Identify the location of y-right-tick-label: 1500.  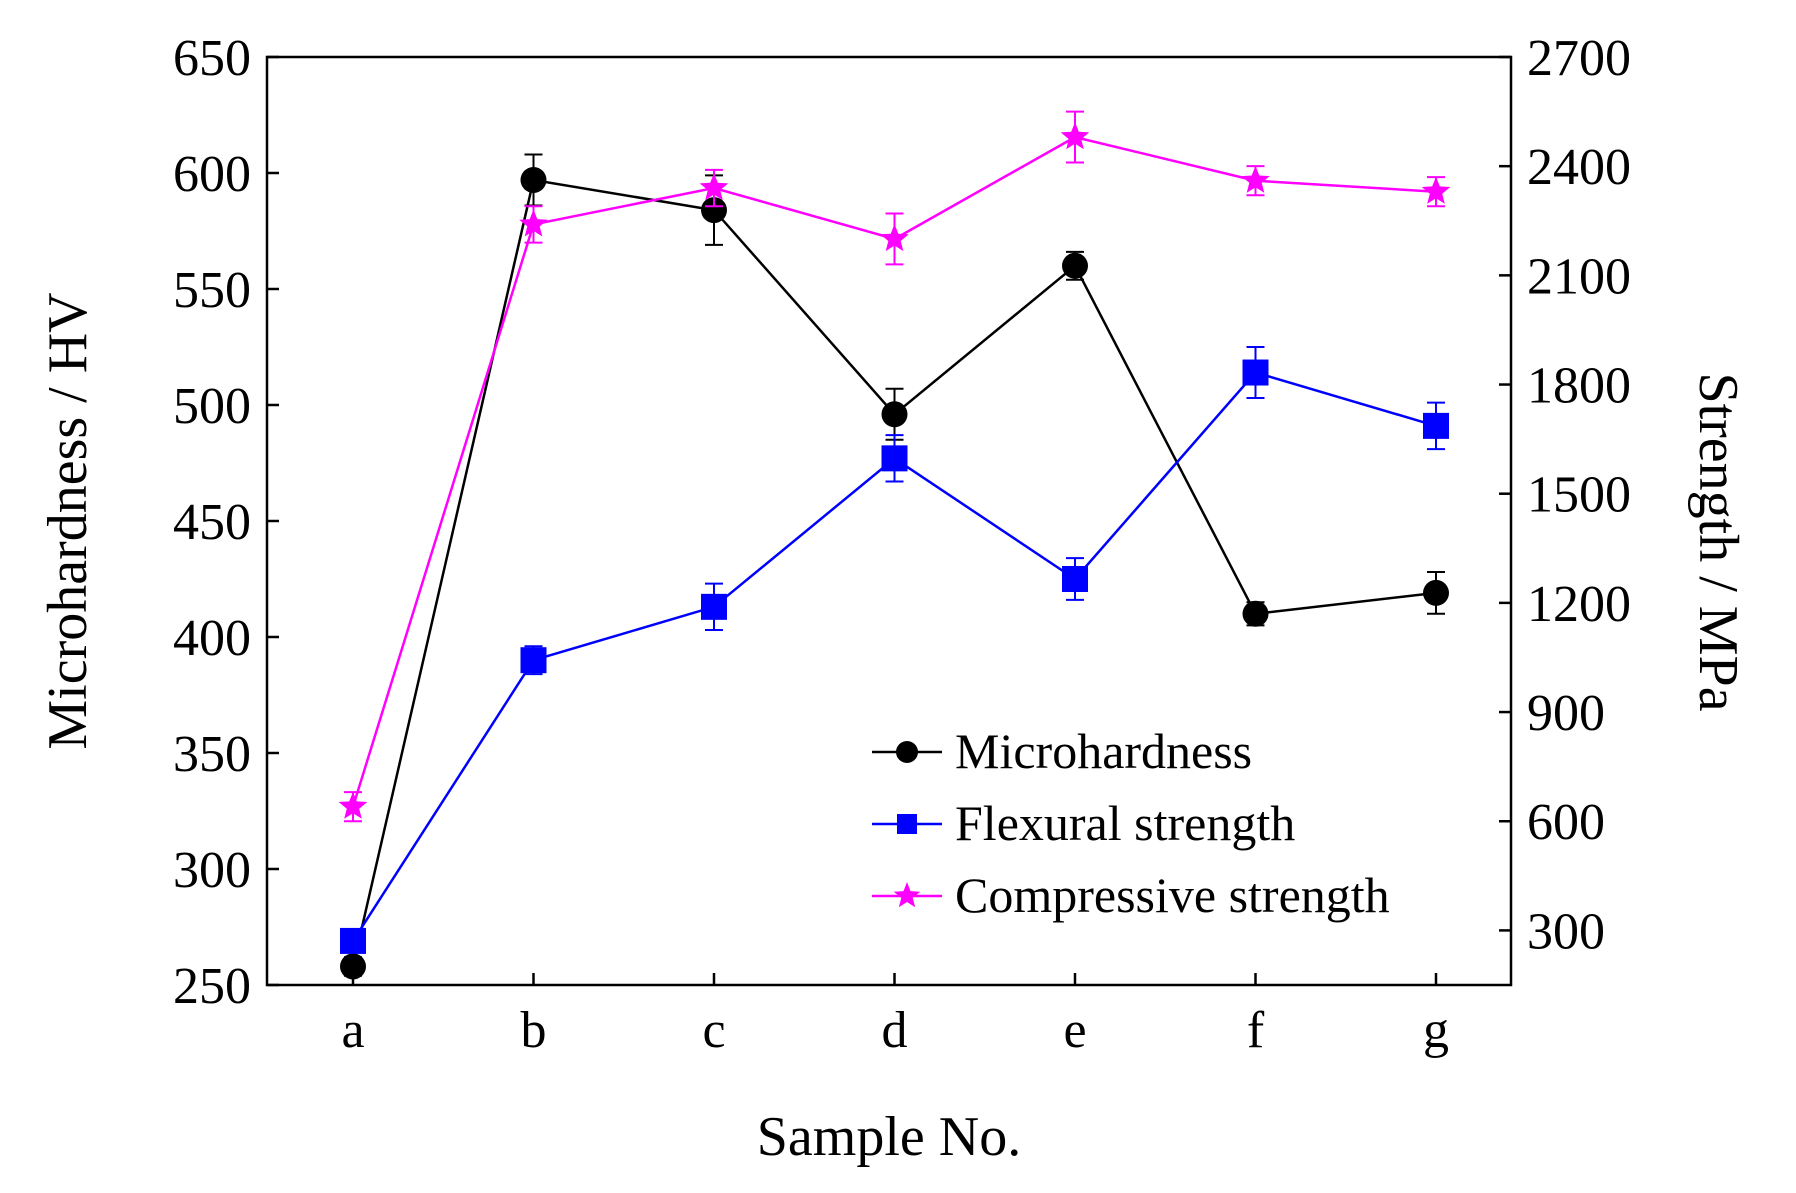
(1579, 495).